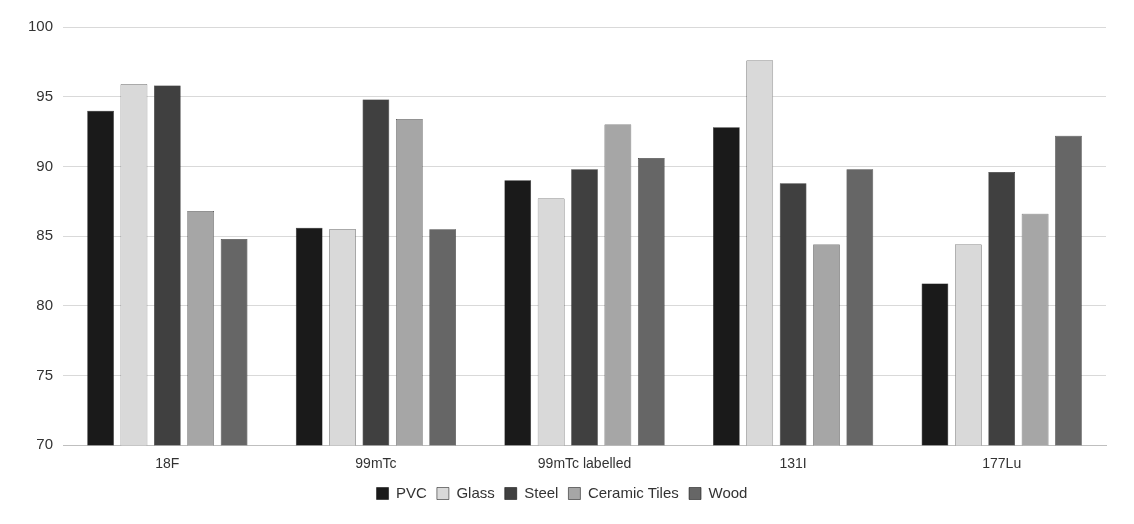 This screenshot has height=524, width=1134. I want to click on y-tick-label: 85, so click(45, 235).